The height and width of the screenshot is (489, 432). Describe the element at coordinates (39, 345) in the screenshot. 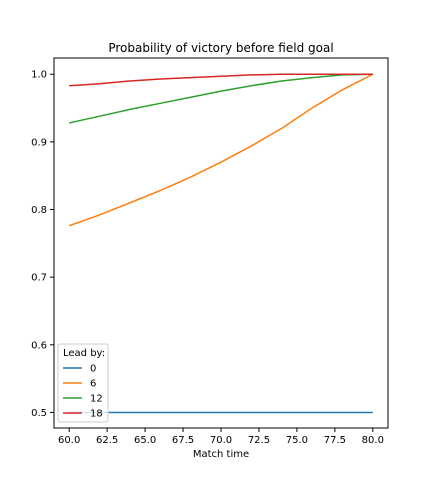

I see `y-tick-label: 0.6` at that location.